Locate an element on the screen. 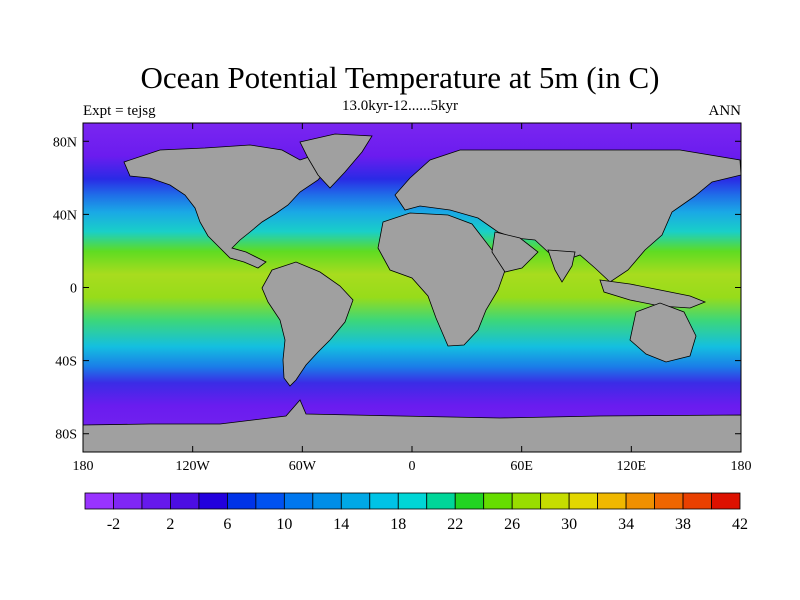  x-tick-label: 0 is located at coordinates (412, 466).